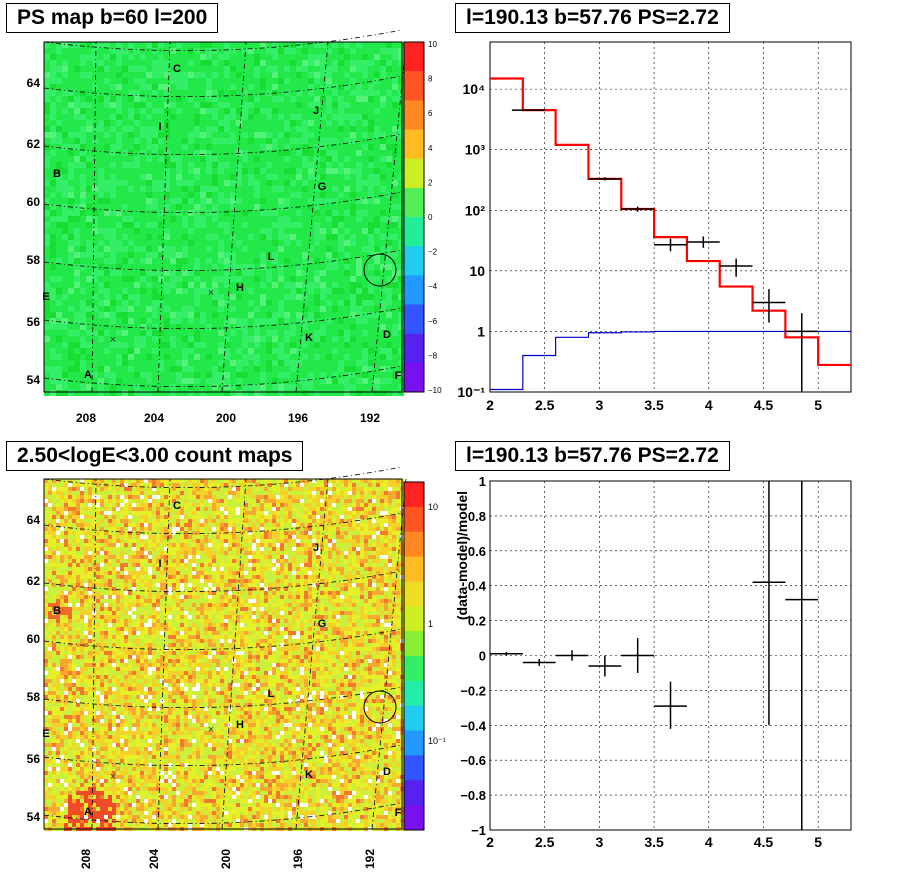 The width and height of the screenshot is (898, 875). What do you see at coordinates (177, 69) in the screenshot?
I see `source-label-c: C` at bounding box center [177, 69].